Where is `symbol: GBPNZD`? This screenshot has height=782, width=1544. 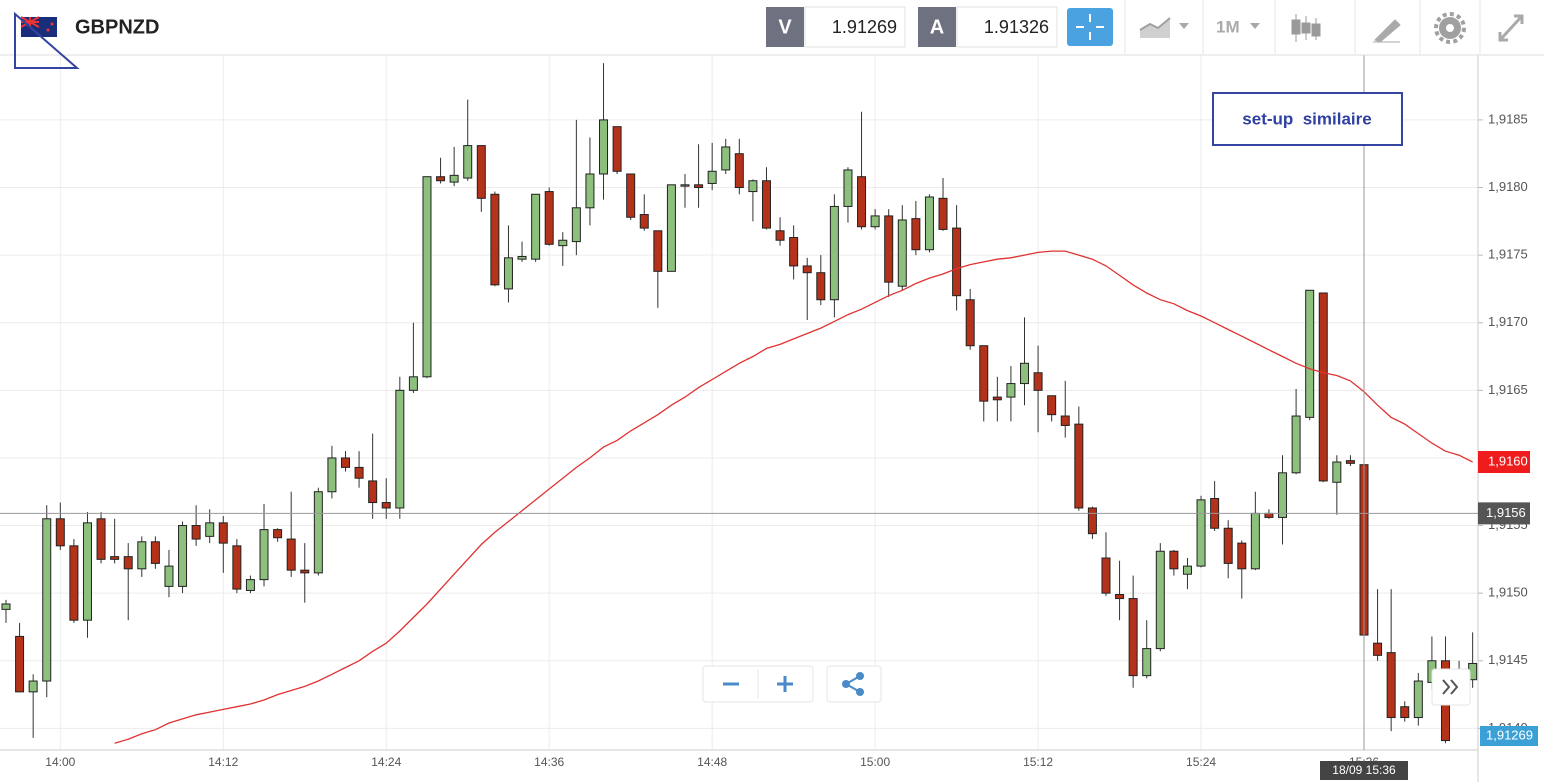 symbol: GBPNZD is located at coordinates (117, 27).